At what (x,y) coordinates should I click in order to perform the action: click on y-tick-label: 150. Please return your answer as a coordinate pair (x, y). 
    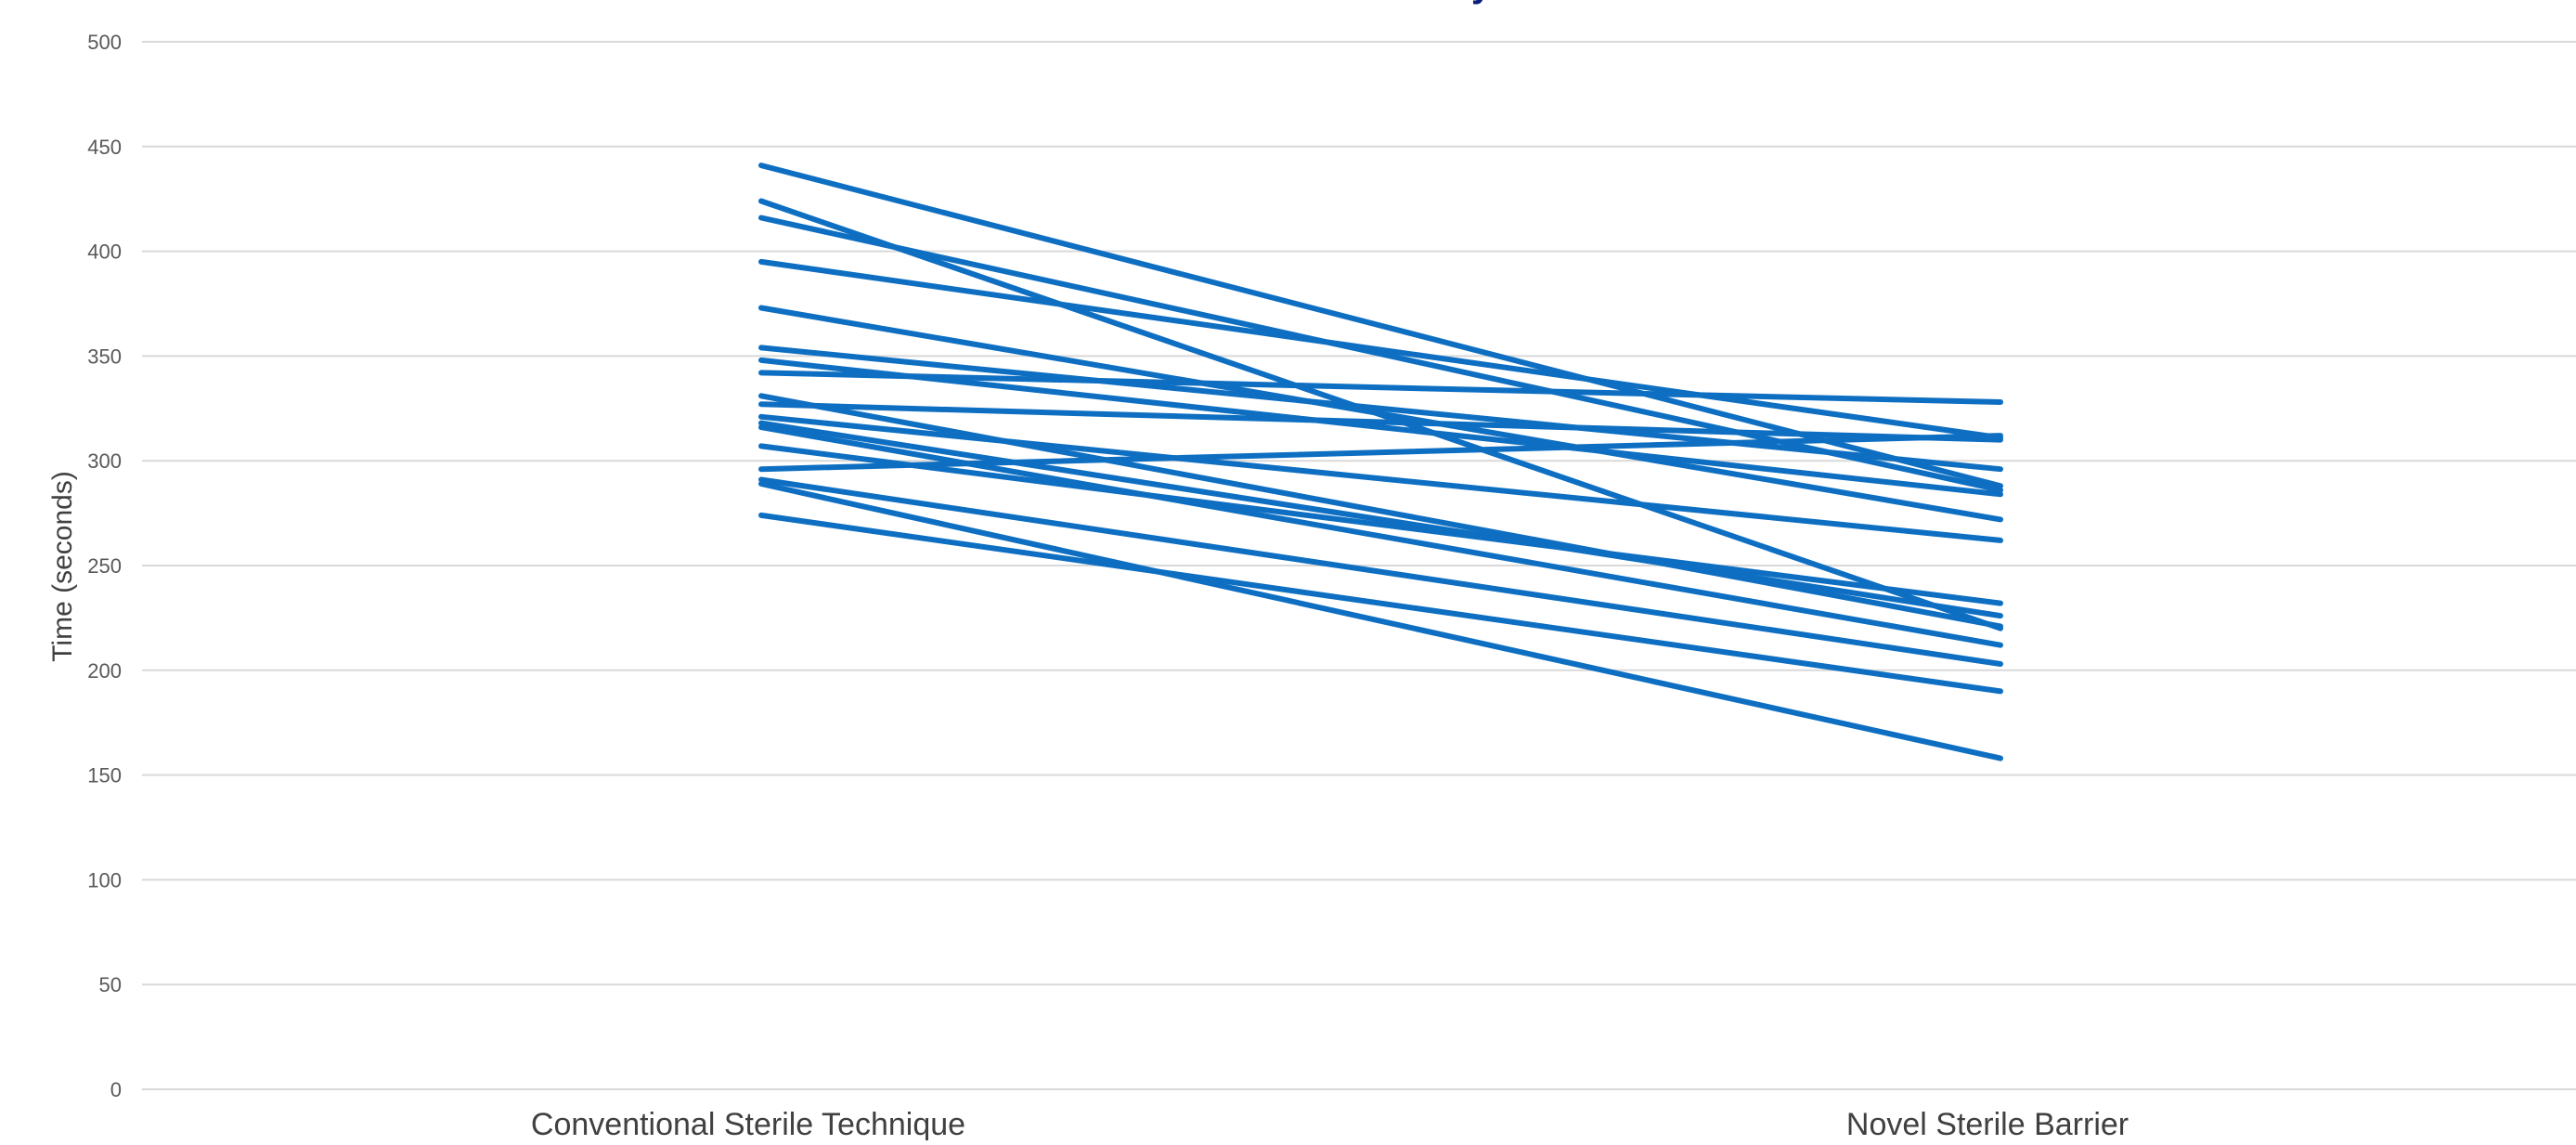
    Looking at the image, I should click on (104, 776).